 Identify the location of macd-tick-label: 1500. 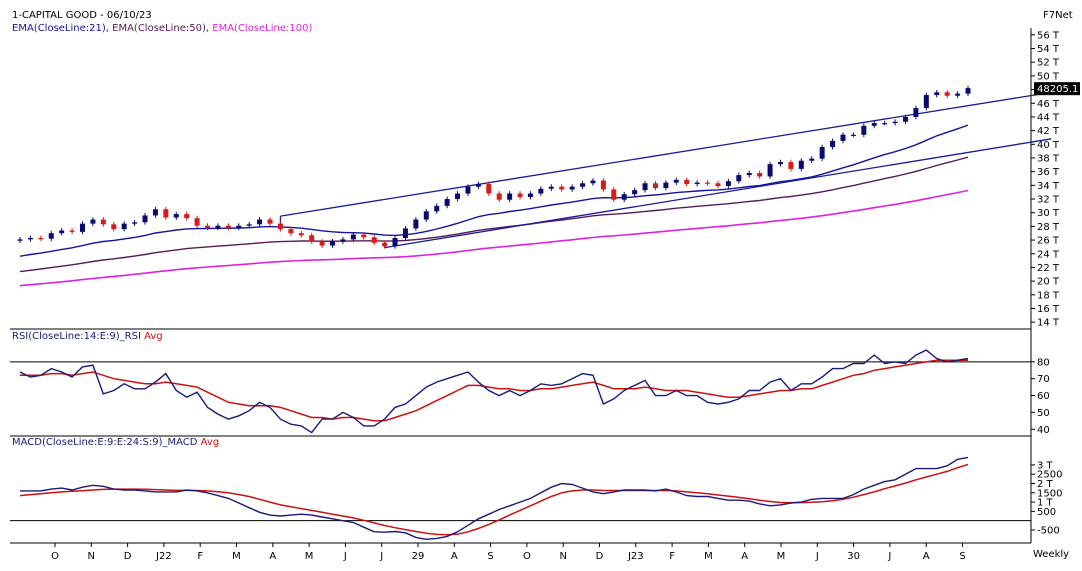
(1049, 493).